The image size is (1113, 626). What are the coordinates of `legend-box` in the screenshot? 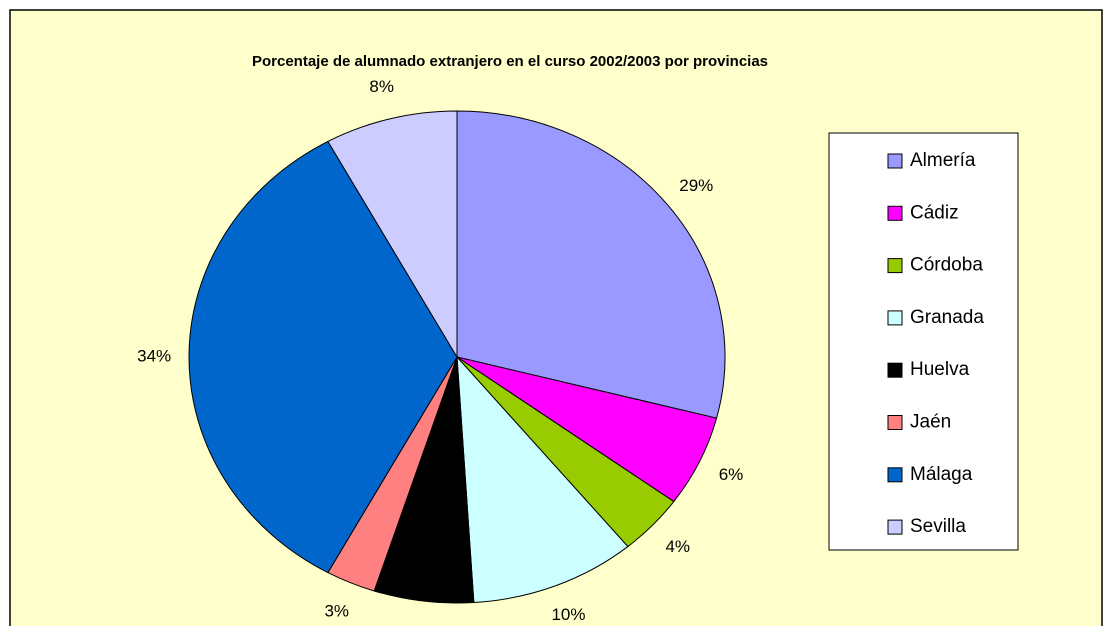 It's located at (923, 341).